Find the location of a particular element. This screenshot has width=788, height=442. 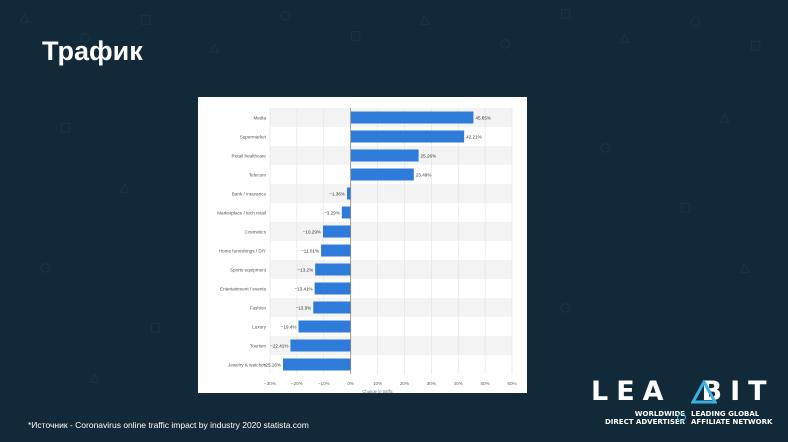

data-label: −25.16% is located at coordinates (272, 365).